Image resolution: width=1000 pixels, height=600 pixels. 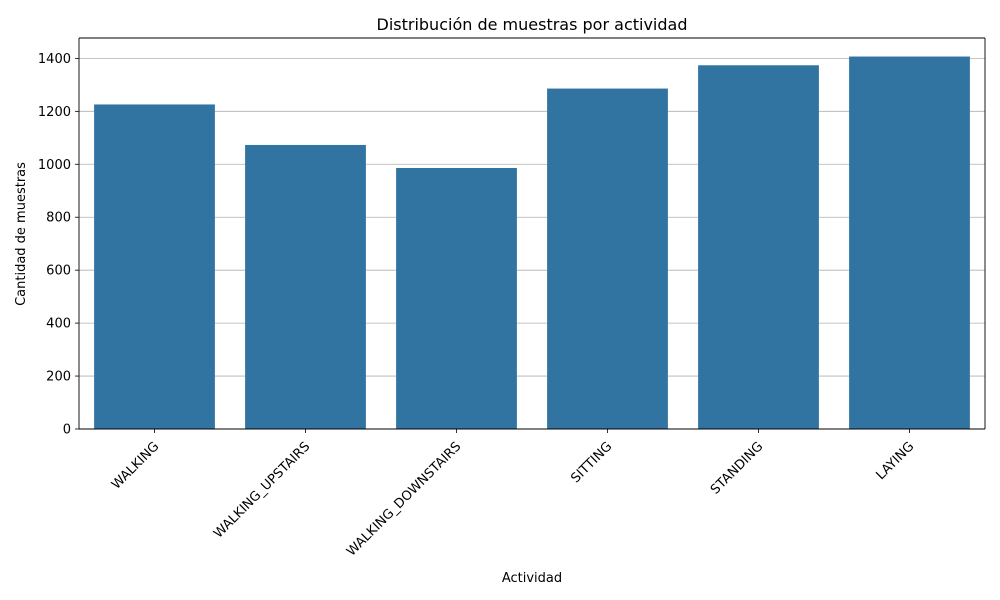 What do you see at coordinates (54, 59) in the screenshot?
I see `y-tick-label: 1400` at bounding box center [54, 59].